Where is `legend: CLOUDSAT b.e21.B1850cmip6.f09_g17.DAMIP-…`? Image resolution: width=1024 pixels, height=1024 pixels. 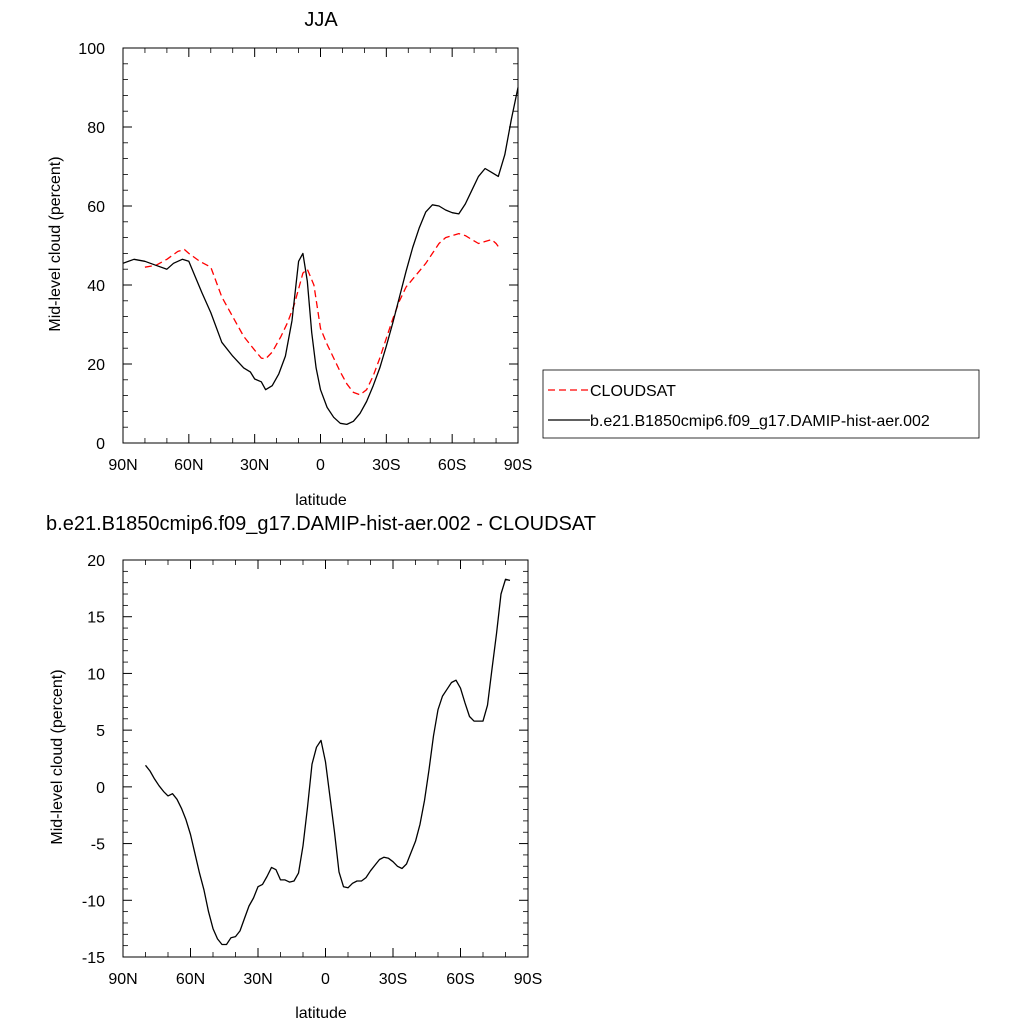
legend: CLOUDSAT b.e21.B1850cmip6.f09_g17.DAMIP-… is located at coordinates (761, 404).